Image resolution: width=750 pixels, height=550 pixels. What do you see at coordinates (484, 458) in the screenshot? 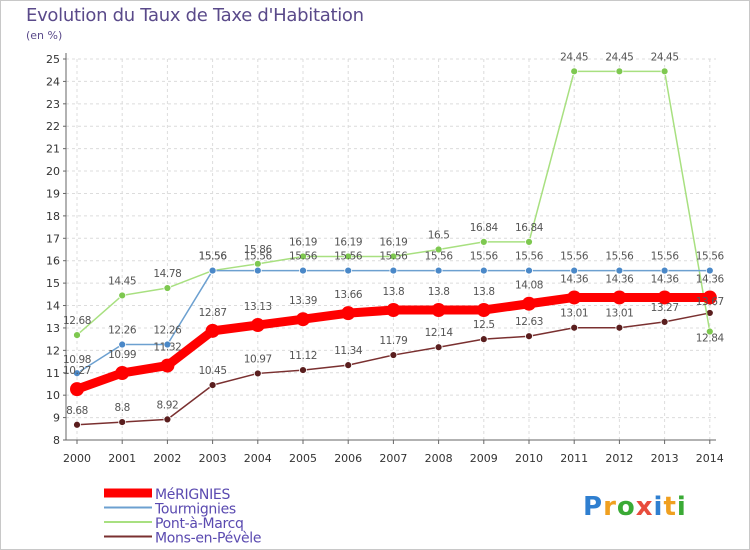
I see `x-tick-label: 2009` at bounding box center [484, 458].